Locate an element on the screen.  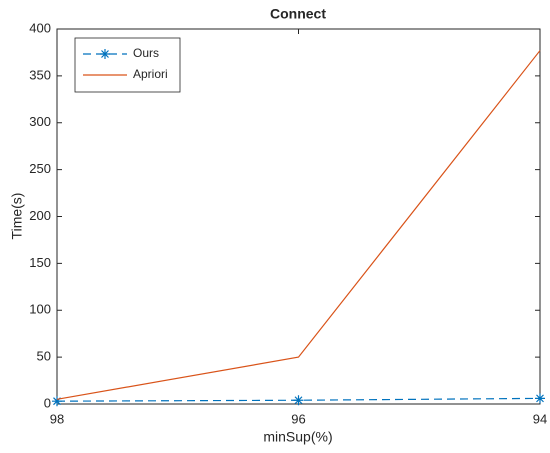
legend-label: Ours is located at coordinates (146, 53).